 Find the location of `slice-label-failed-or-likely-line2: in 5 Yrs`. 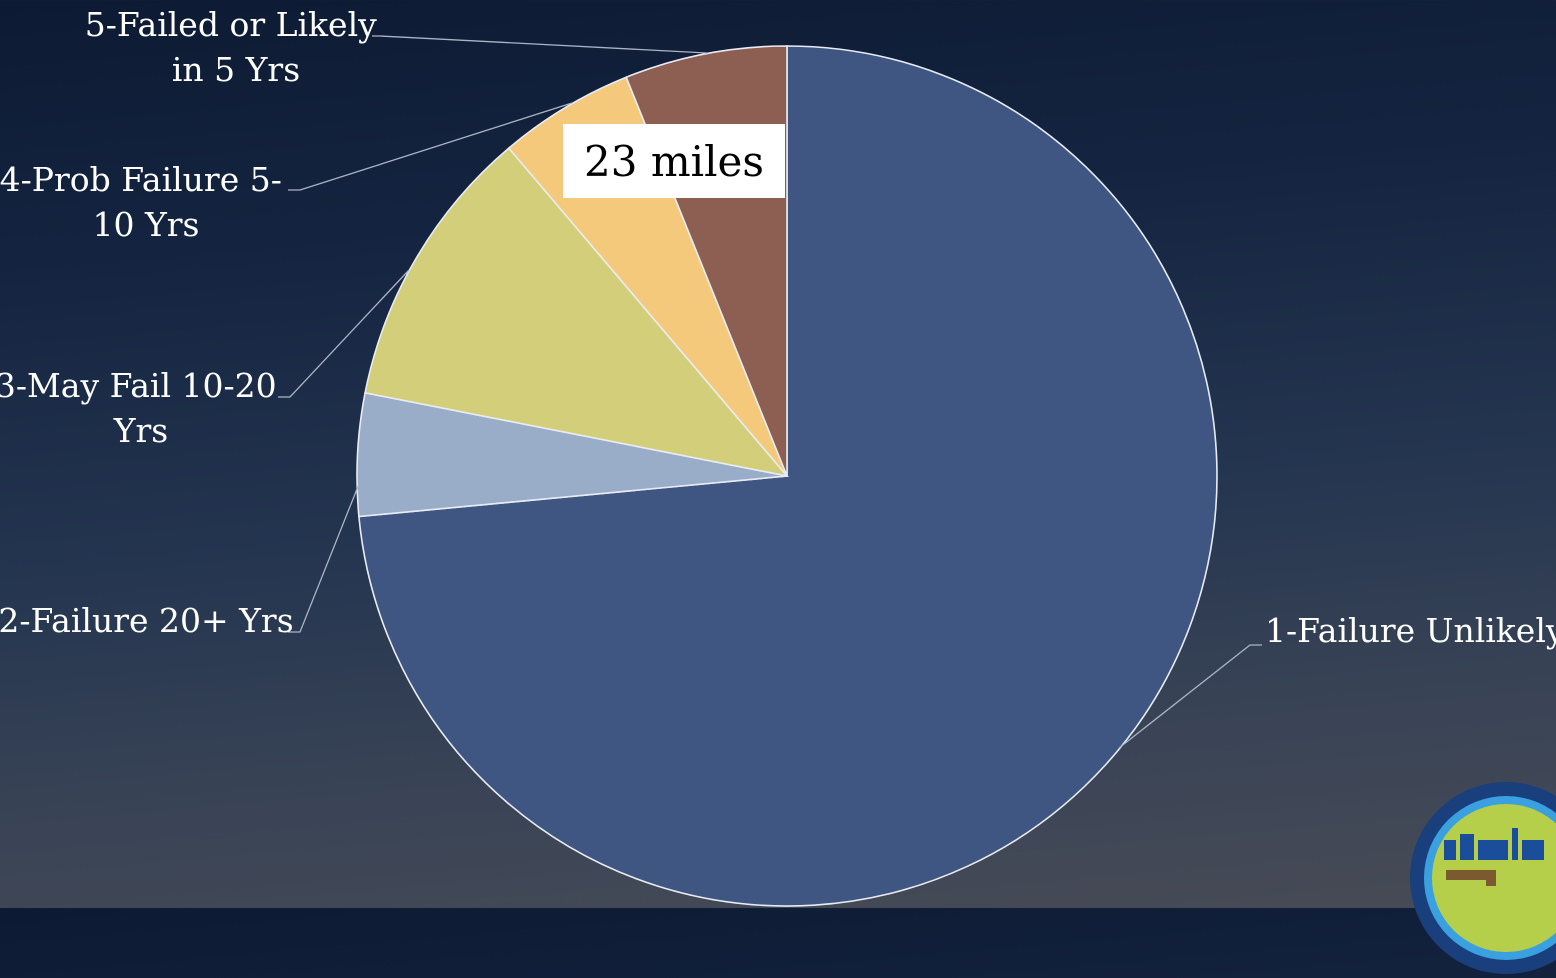

slice-label-failed-or-likely-line2: in 5 Yrs is located at coordinates (236, 69).